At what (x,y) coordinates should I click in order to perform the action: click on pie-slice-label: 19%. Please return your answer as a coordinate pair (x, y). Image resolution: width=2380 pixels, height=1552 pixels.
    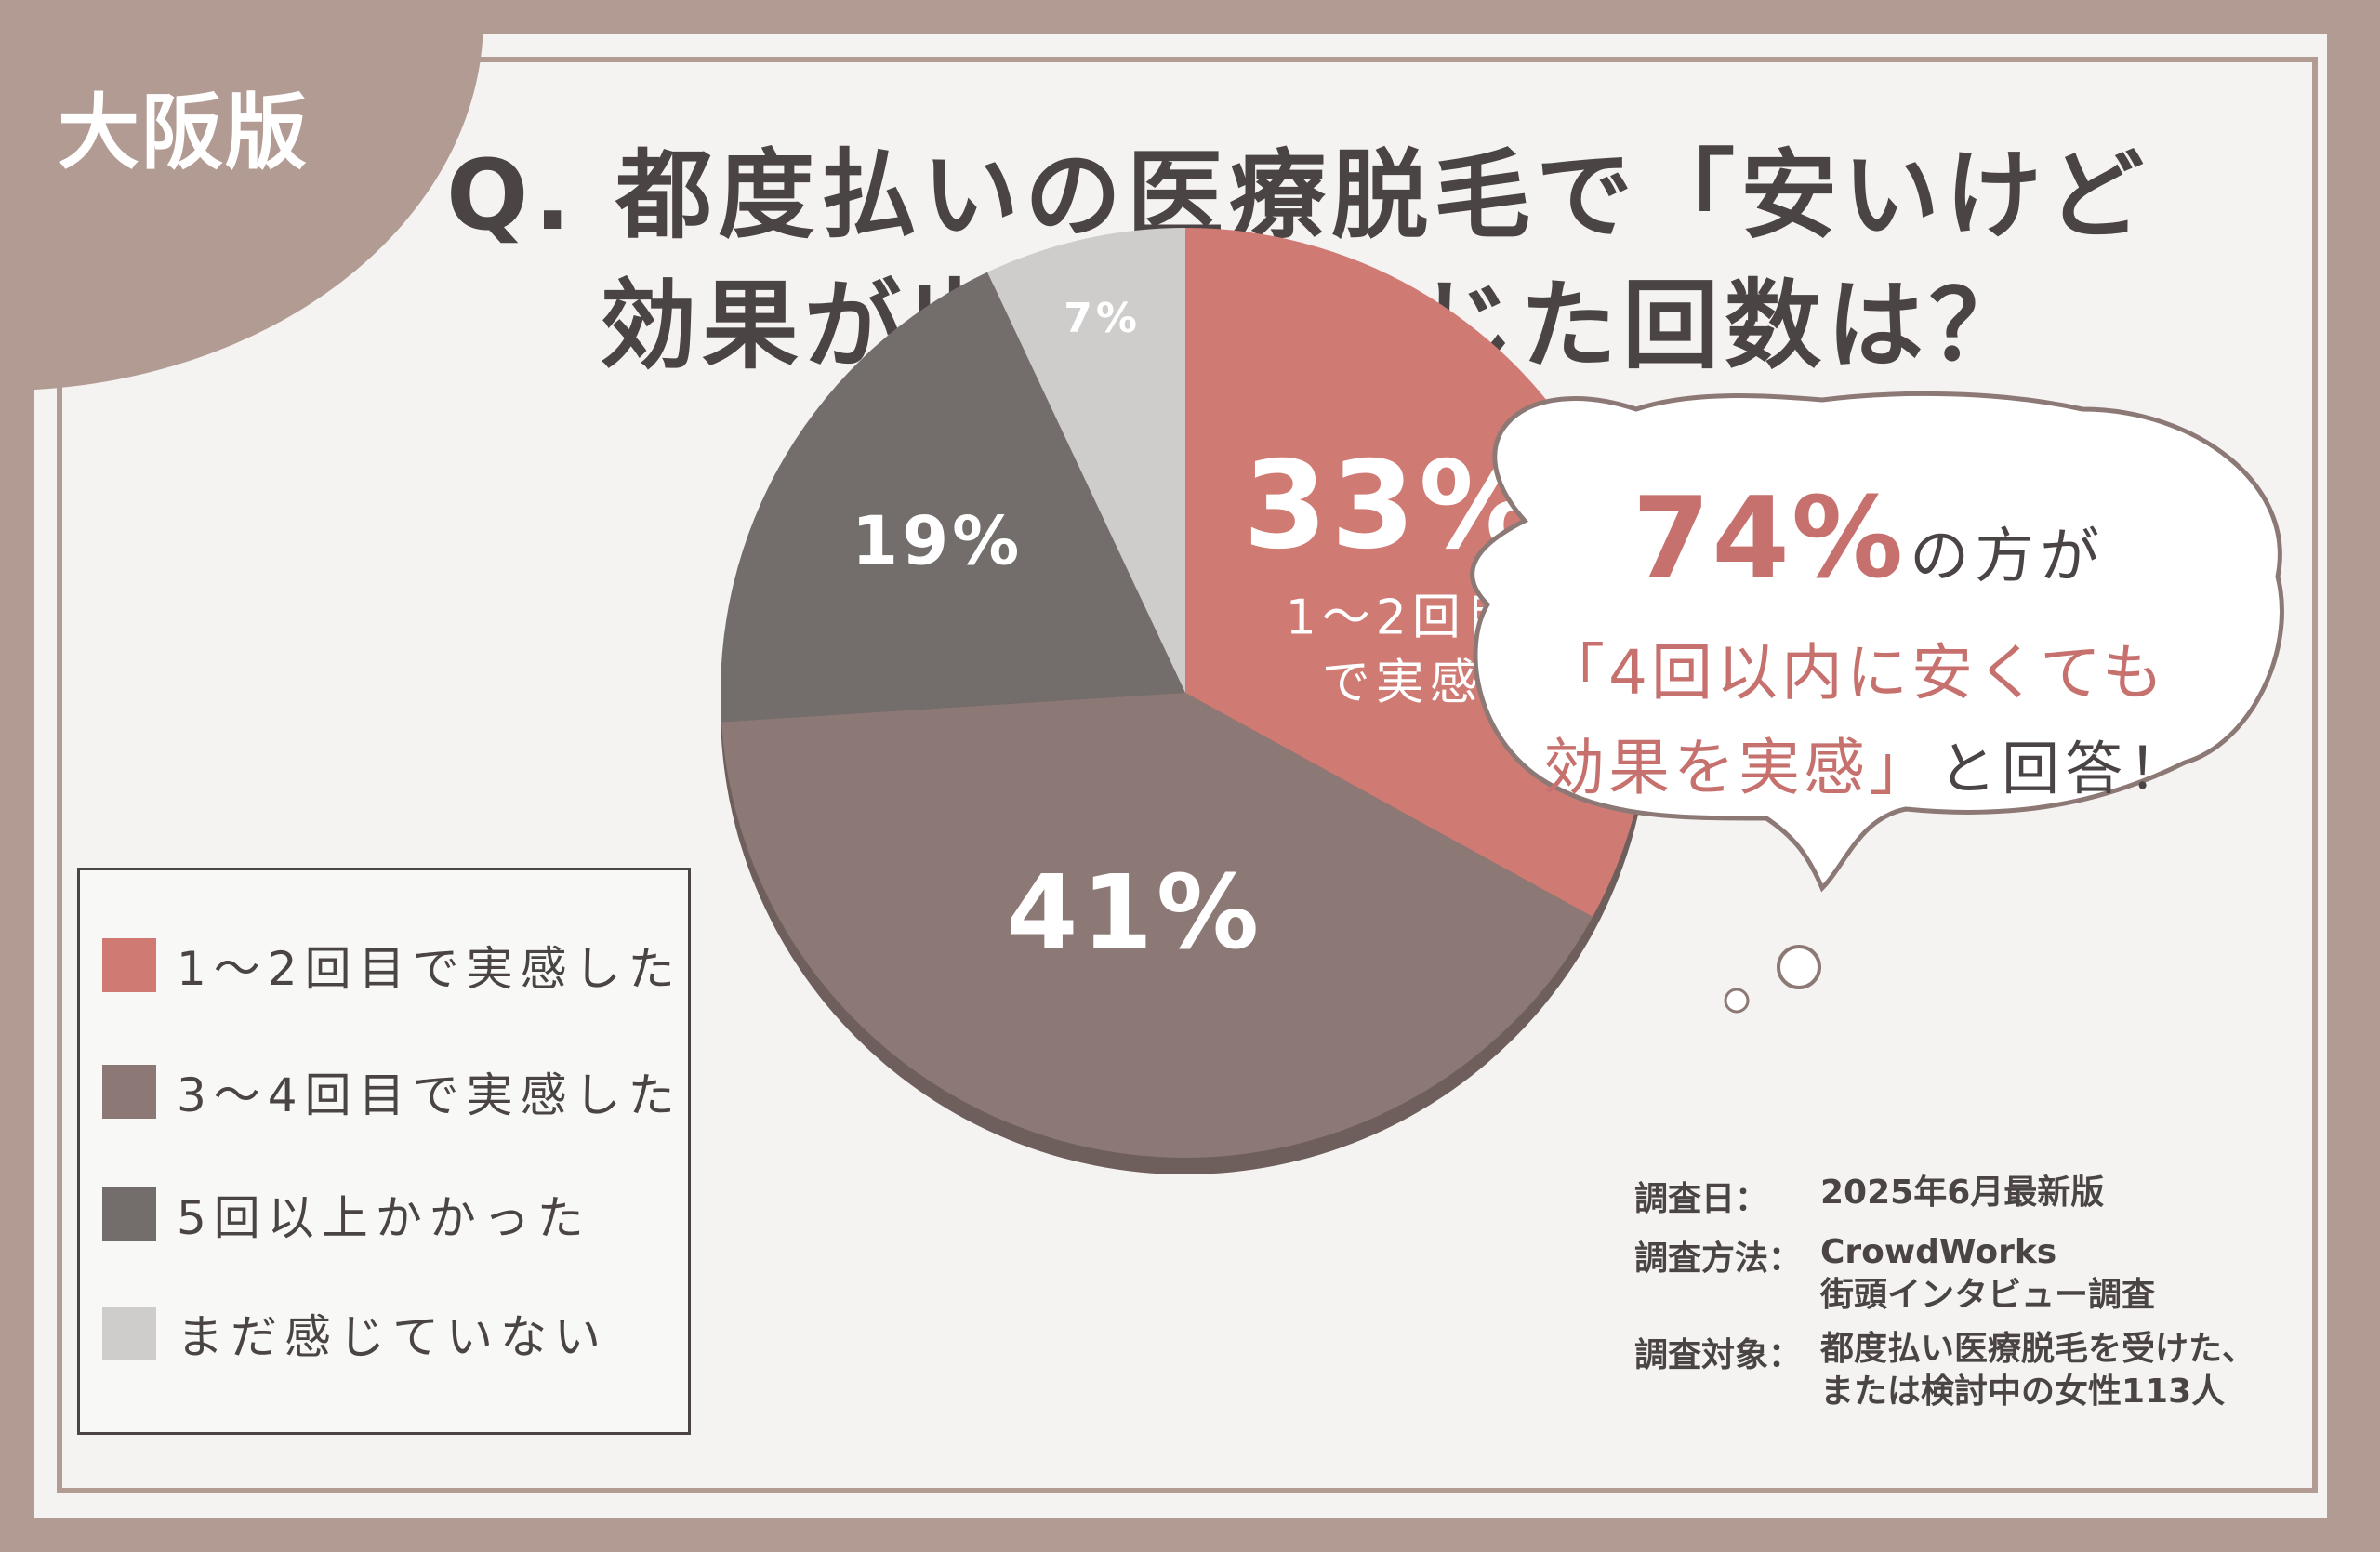
    Looking at the image, I should click on (937, 541).